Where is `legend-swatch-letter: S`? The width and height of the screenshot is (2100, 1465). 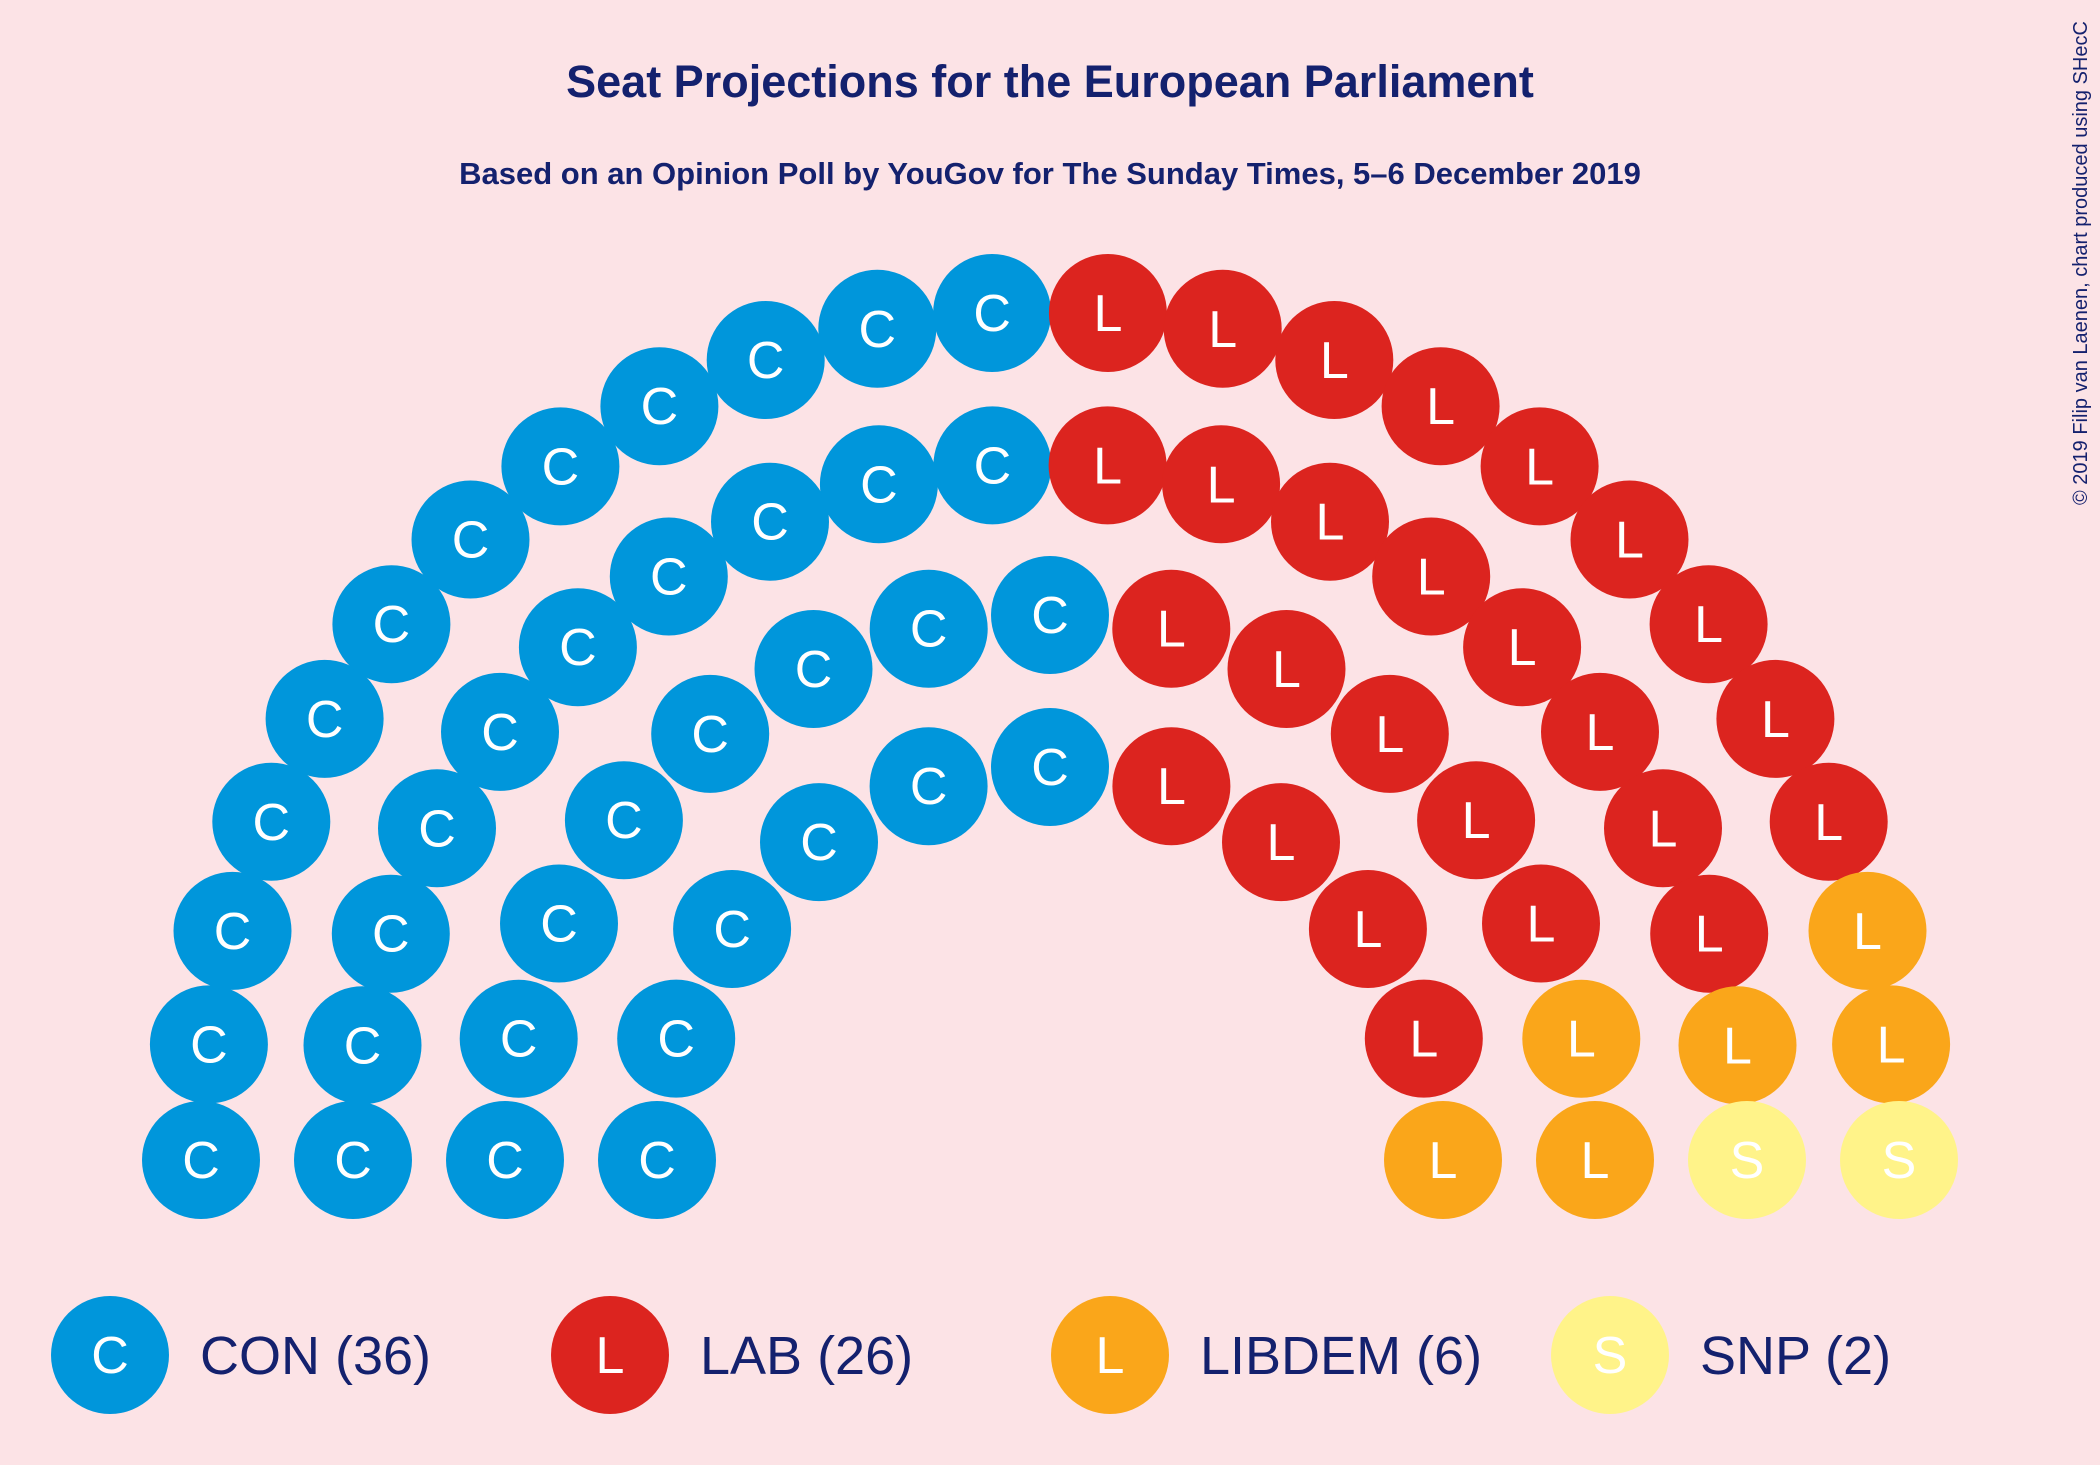
legend-swatch-letter: S is located at coordinates (1610, 1356).